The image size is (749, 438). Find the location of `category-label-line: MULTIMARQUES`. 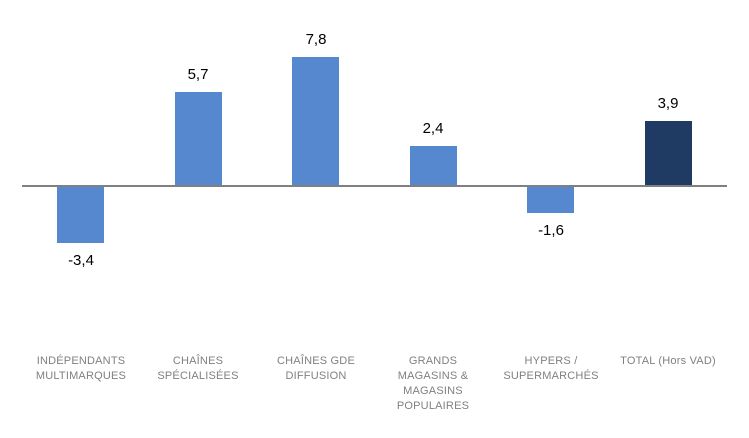

category-label-line: MULTIMARQUES is located at coordinates (81, 376).